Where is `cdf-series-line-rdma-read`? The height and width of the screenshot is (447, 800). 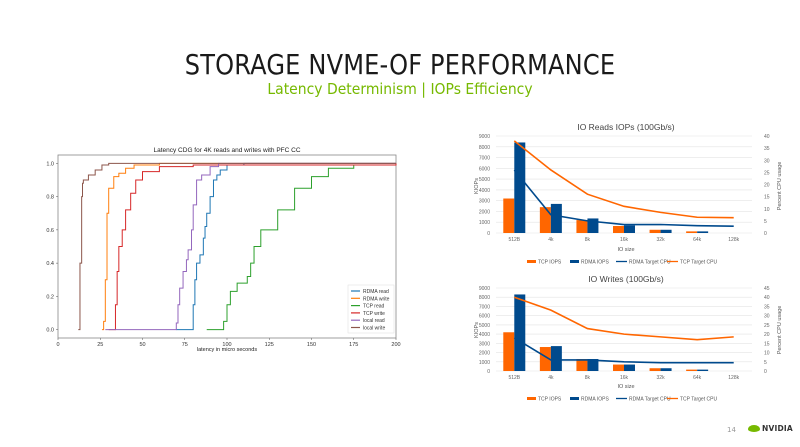 cdf-series-line-rdma-read is located at coordinates (286, 246).